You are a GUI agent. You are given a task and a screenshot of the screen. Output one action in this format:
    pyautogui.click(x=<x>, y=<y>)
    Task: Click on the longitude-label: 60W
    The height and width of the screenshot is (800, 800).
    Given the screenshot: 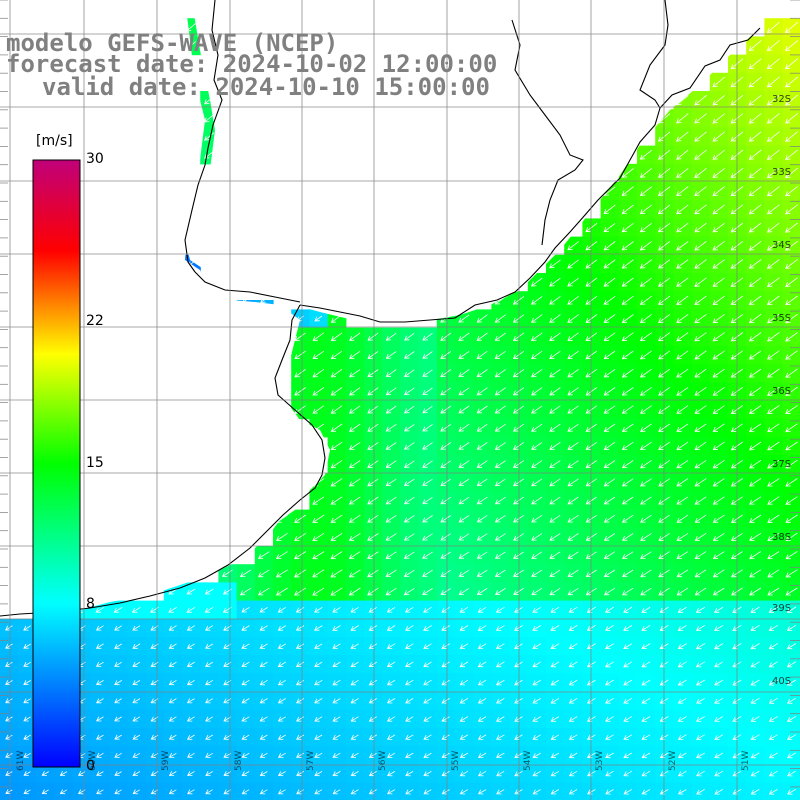 What is the action you would take?
    pyautogui.click(x=93, y=760)
    